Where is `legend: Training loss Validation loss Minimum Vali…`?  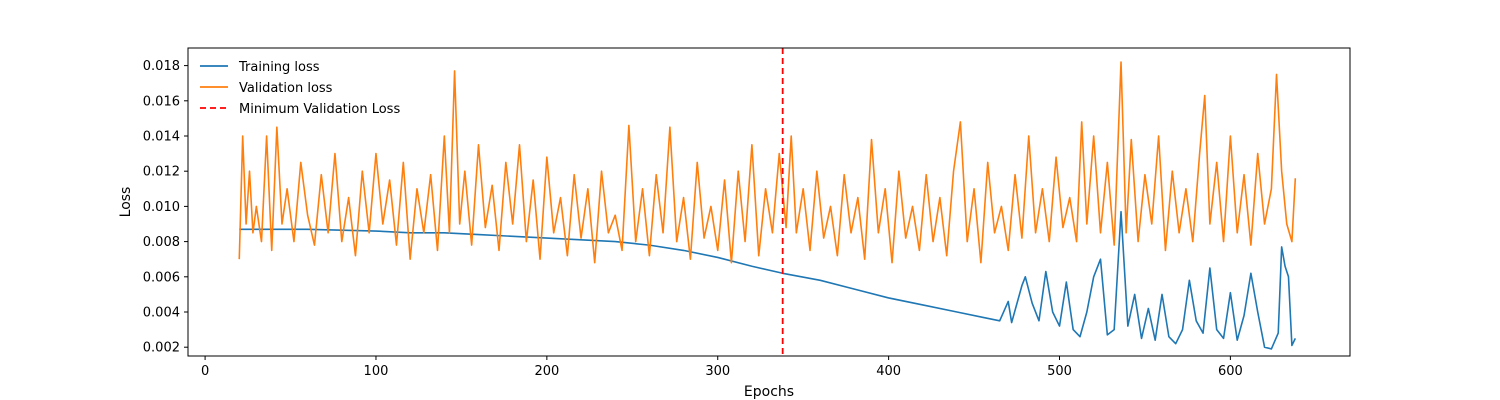
legend: Training loss Validation loss Minimum Vali… is located at coordinates (300, 88).